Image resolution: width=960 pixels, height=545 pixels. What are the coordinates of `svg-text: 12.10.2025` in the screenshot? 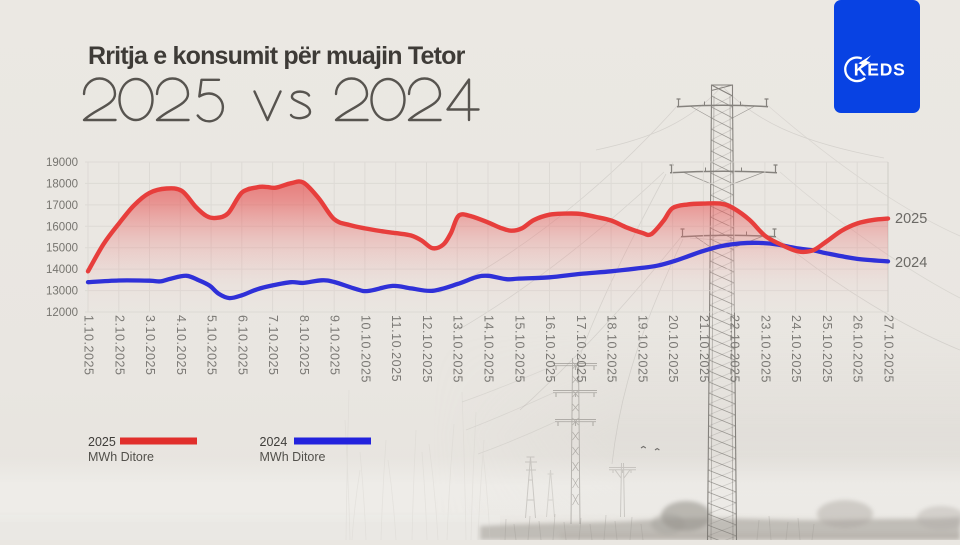 It's located at (427, 349).